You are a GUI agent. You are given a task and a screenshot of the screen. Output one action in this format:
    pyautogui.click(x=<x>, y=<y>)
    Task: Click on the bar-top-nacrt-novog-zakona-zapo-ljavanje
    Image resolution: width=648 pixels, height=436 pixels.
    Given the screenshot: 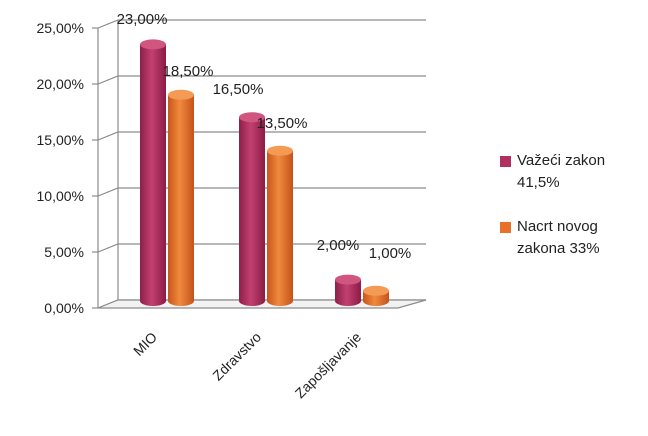 What is the action you would take?
    pyautogui.click(x=376, y=290)
    